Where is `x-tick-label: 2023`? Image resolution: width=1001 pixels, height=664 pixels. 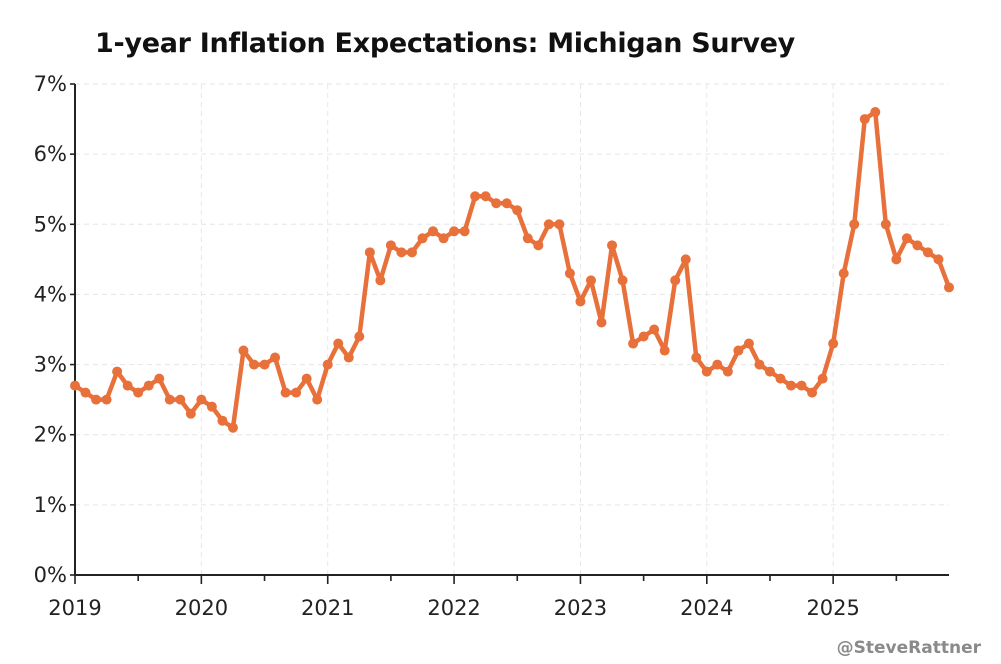
x-tick-label: 2023 is located at coordinates (580, 608).